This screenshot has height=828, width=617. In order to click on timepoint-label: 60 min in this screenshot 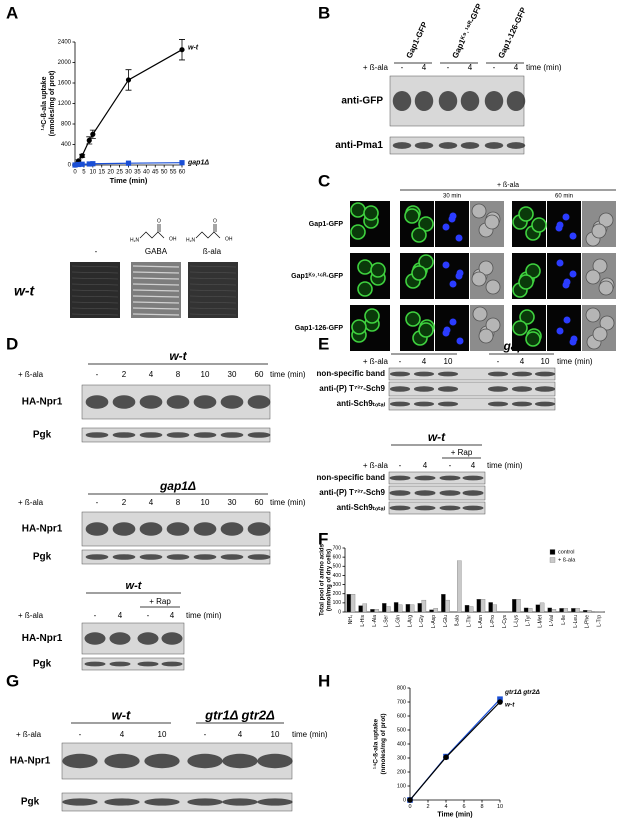, I will do `click(564, 197)`.